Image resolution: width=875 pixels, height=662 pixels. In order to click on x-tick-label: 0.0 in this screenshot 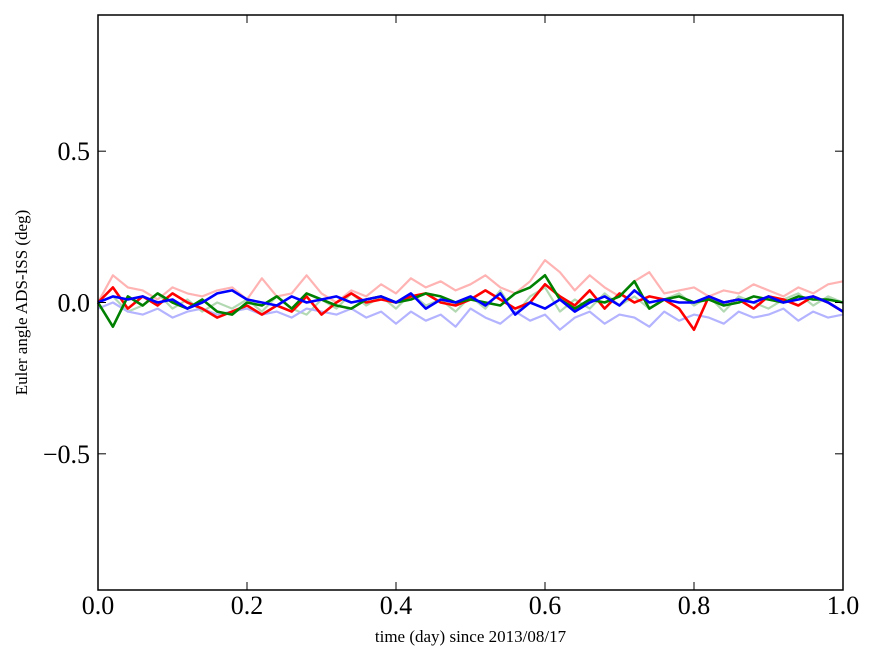, I will do `click(98, 605)`.